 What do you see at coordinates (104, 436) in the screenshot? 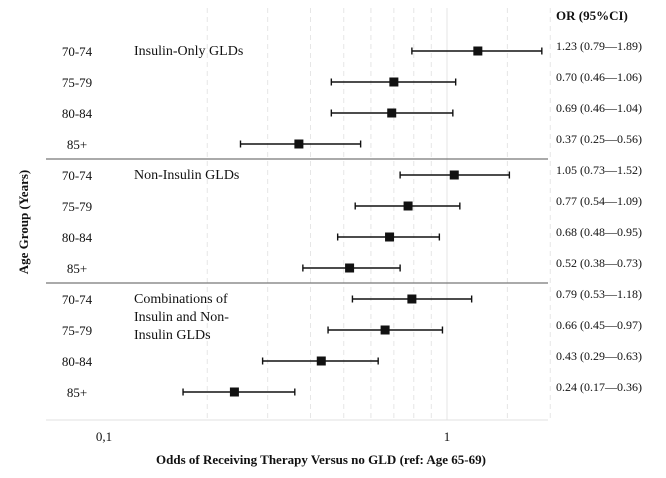
I see `x-tick-label: 0,1` at bounding box center [104, 436].